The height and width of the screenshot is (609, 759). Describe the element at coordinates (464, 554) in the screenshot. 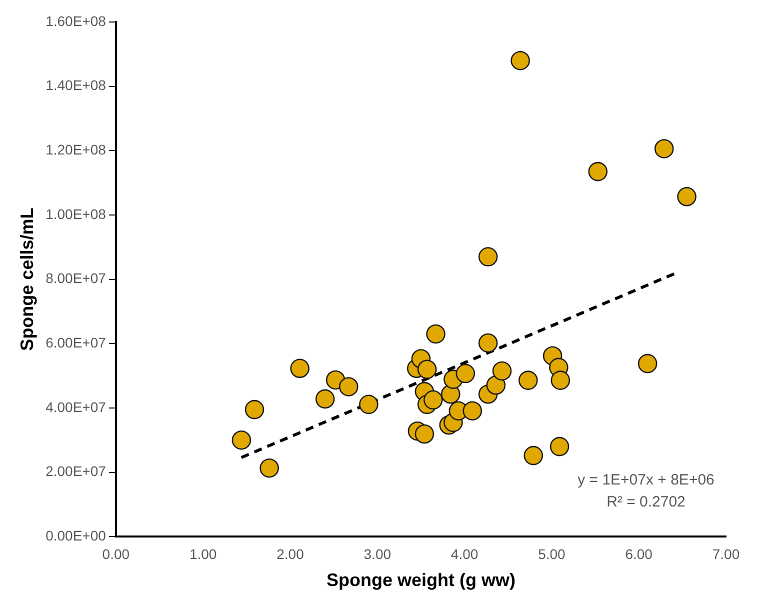

I see `x-tick-label: 4.00` at that location.